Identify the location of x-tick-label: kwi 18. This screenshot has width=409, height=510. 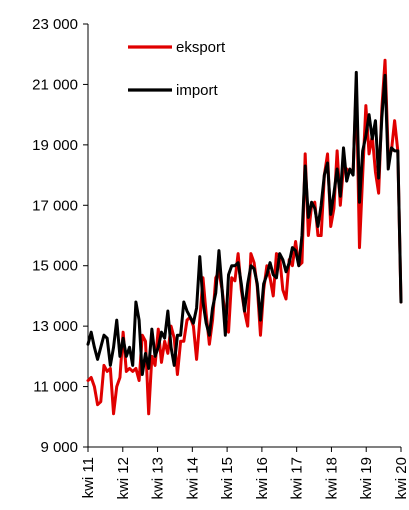
(331, 478).